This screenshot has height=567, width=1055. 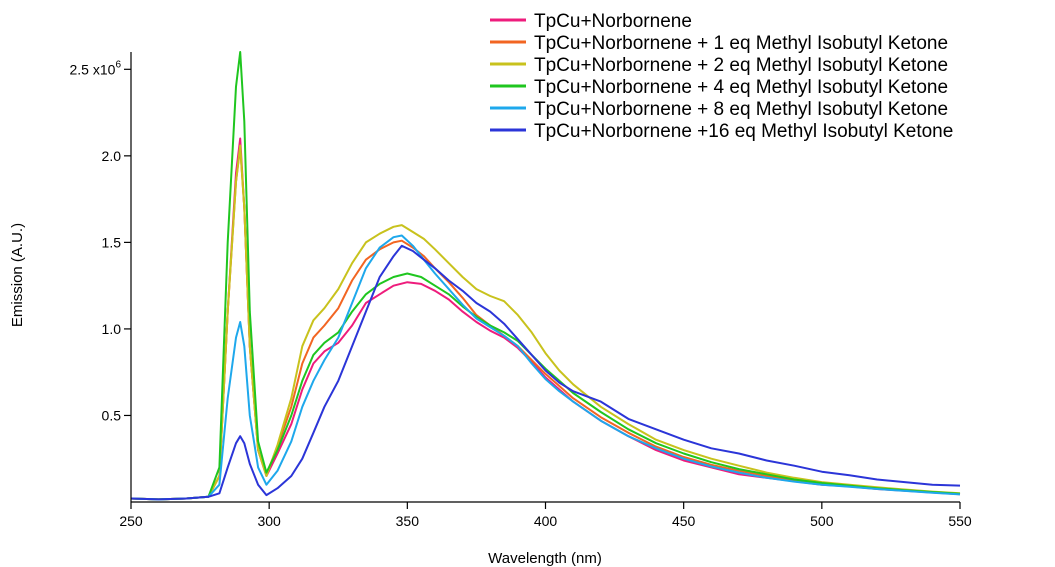 What do you see at coordinates (408, 521) in the screenshot?
I see `x-tick-label: 350` at bounding box center [408, 521].